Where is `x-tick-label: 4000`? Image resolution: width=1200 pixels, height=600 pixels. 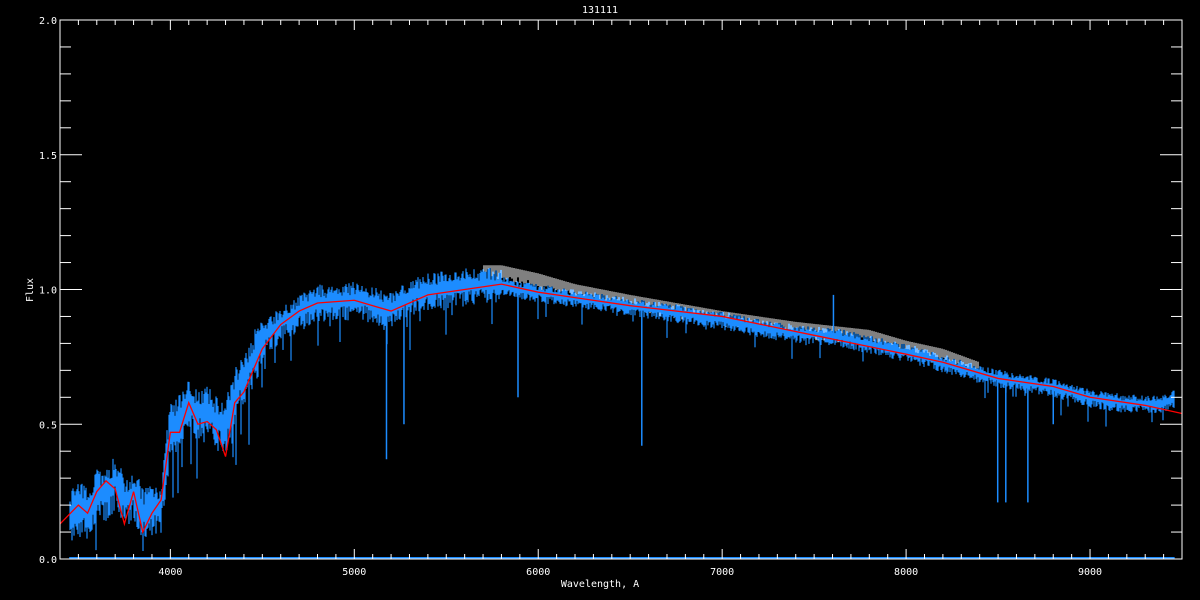 x-tick-label: 4000 is located at coordinates (170, 572).